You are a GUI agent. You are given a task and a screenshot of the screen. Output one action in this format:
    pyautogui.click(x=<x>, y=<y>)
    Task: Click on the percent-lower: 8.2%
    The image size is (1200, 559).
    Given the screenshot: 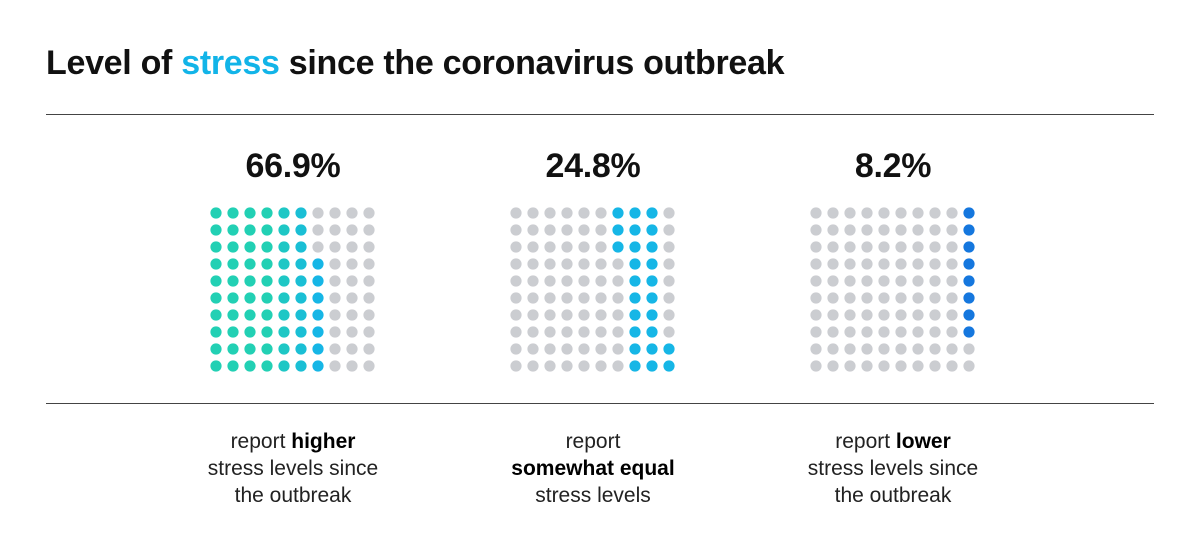 What is the action you would take?
    pyautogui.click(x=893, y=166)
    